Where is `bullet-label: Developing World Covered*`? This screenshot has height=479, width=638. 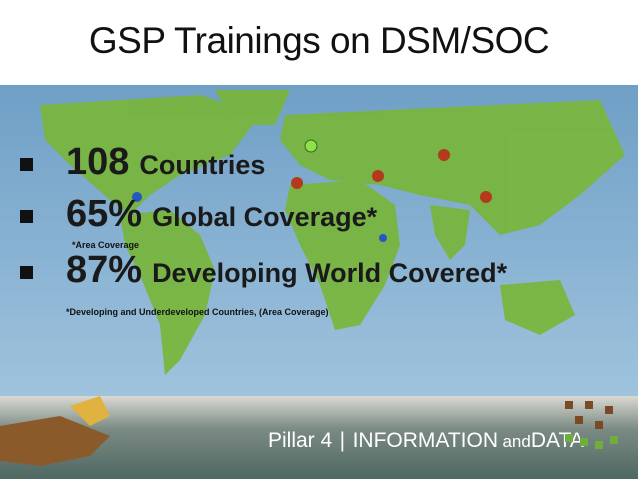
bullet-label: Developing World Covered* is located at coordinates (330, 273).